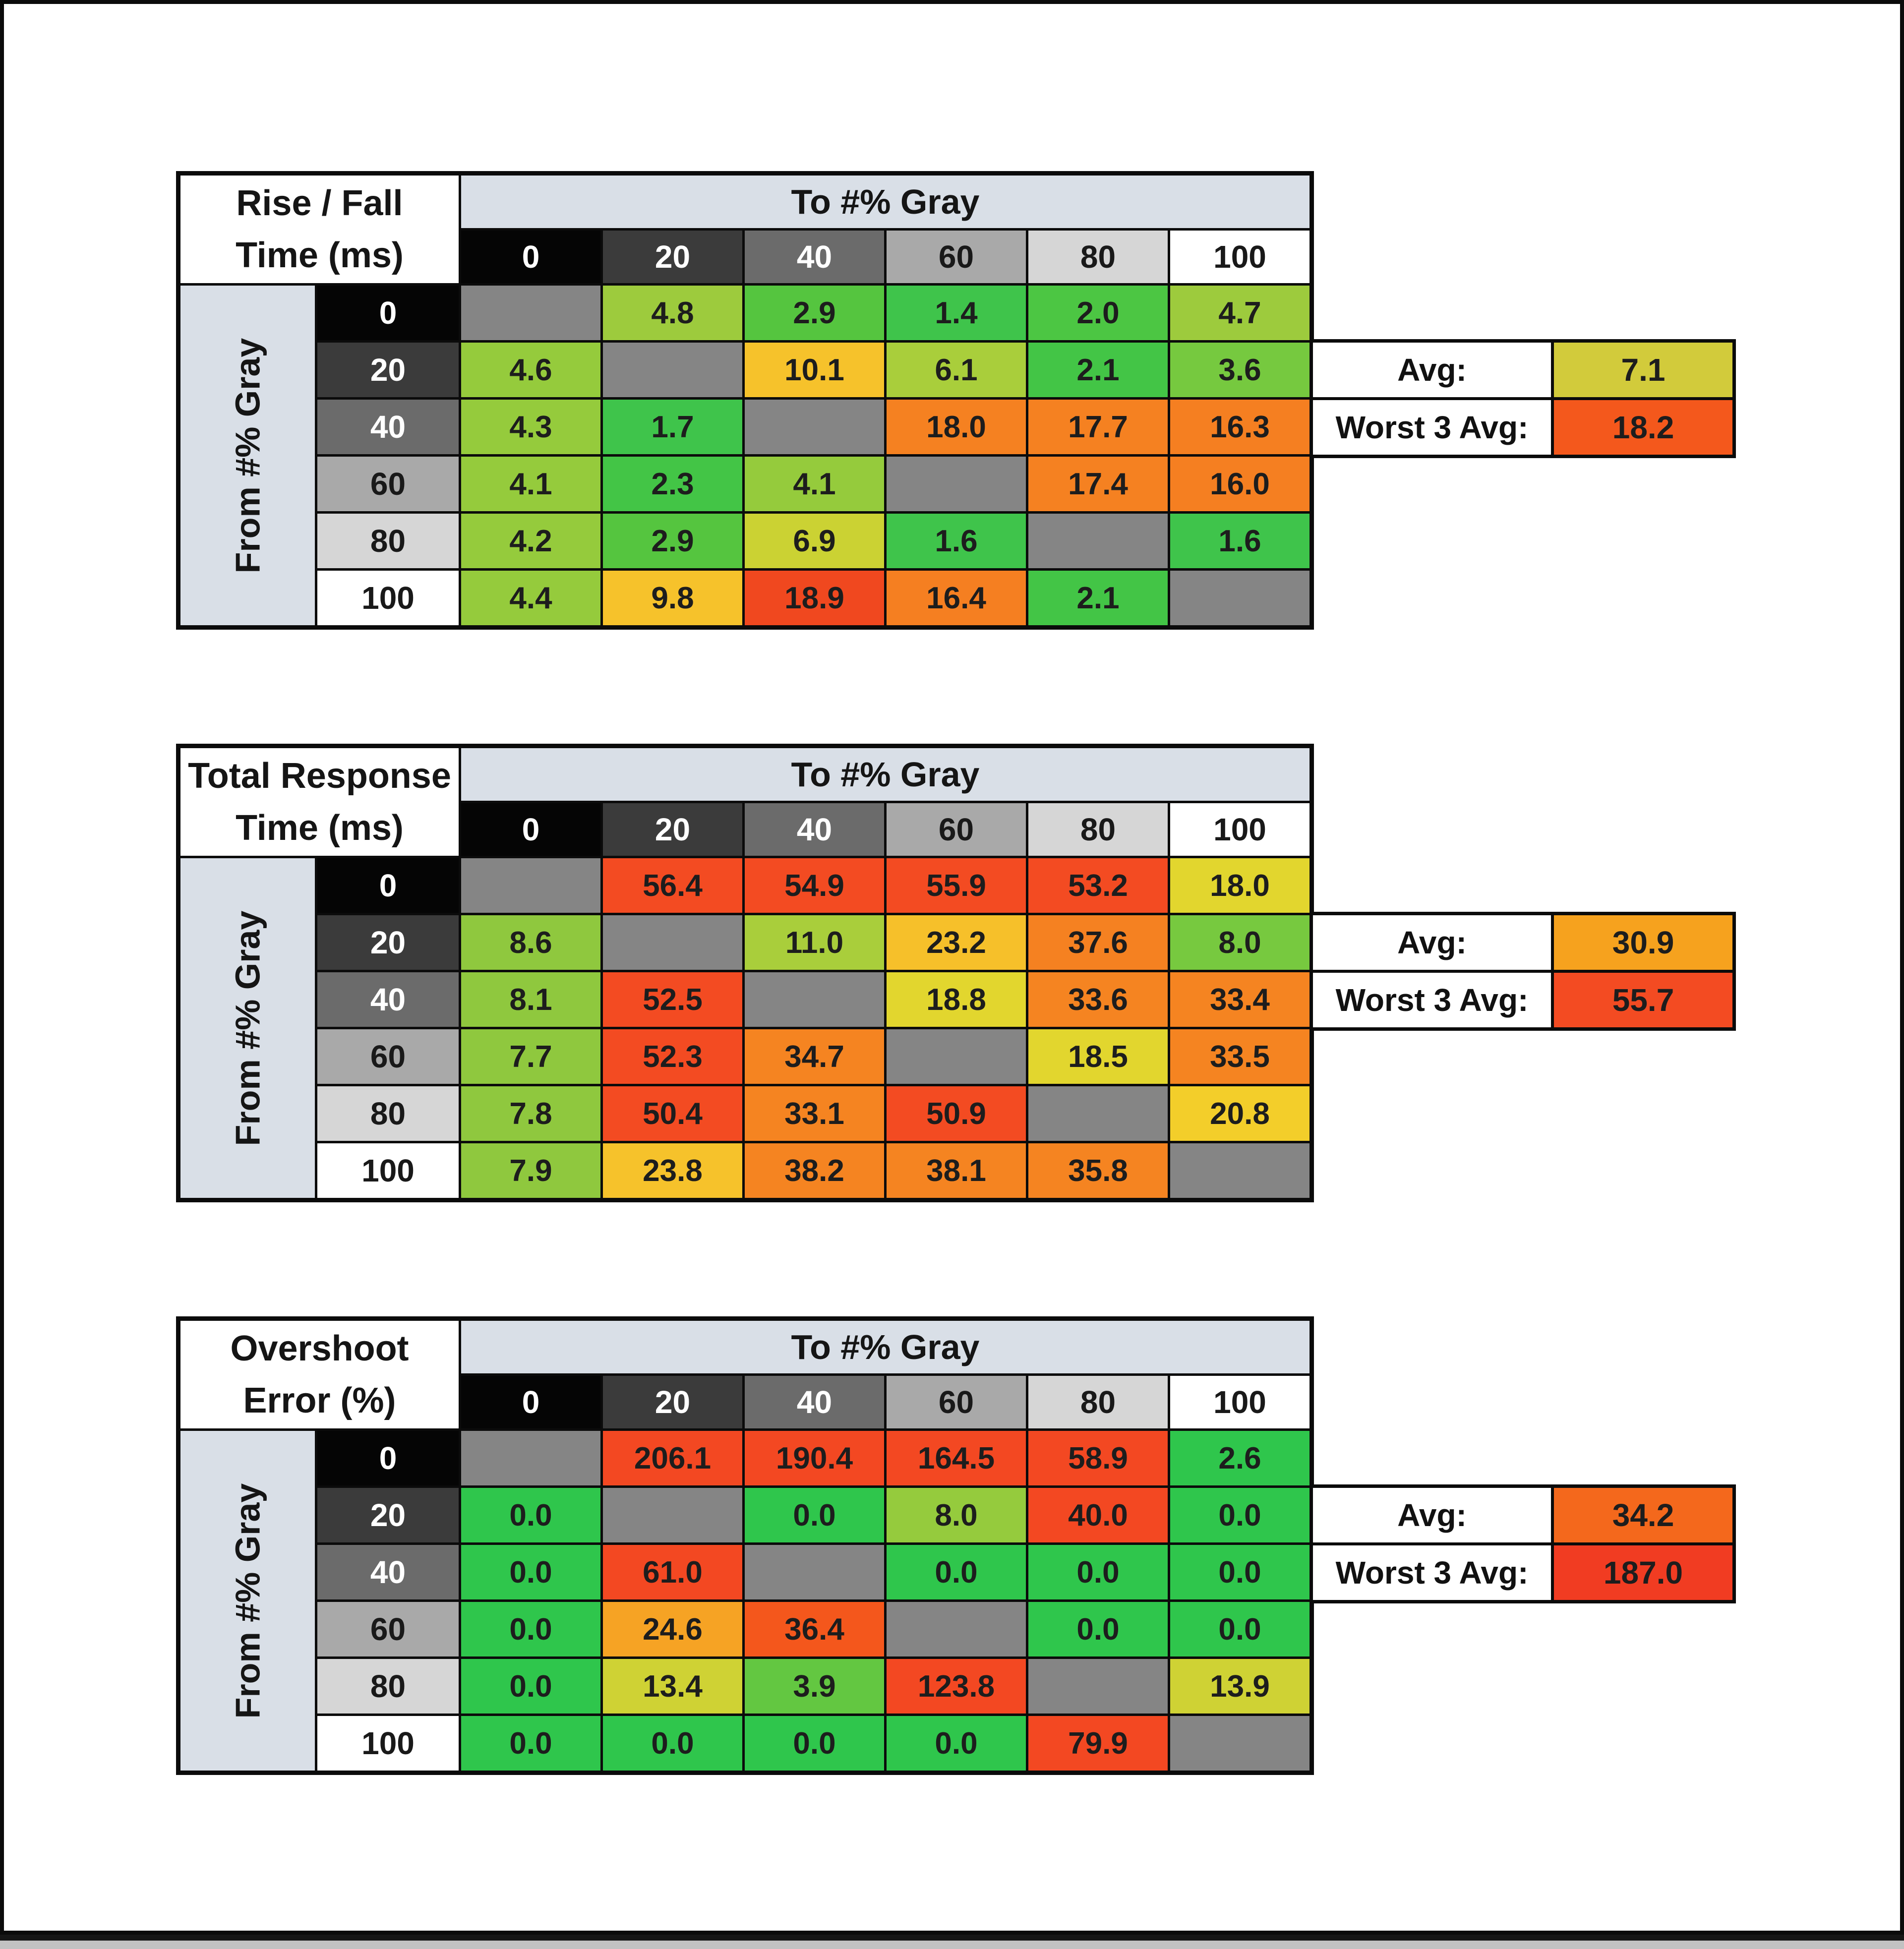 The height and width of the screenshot is (1949, 1904). I want to click on cell-from100-to40: 0.0, so click(814, 1744).